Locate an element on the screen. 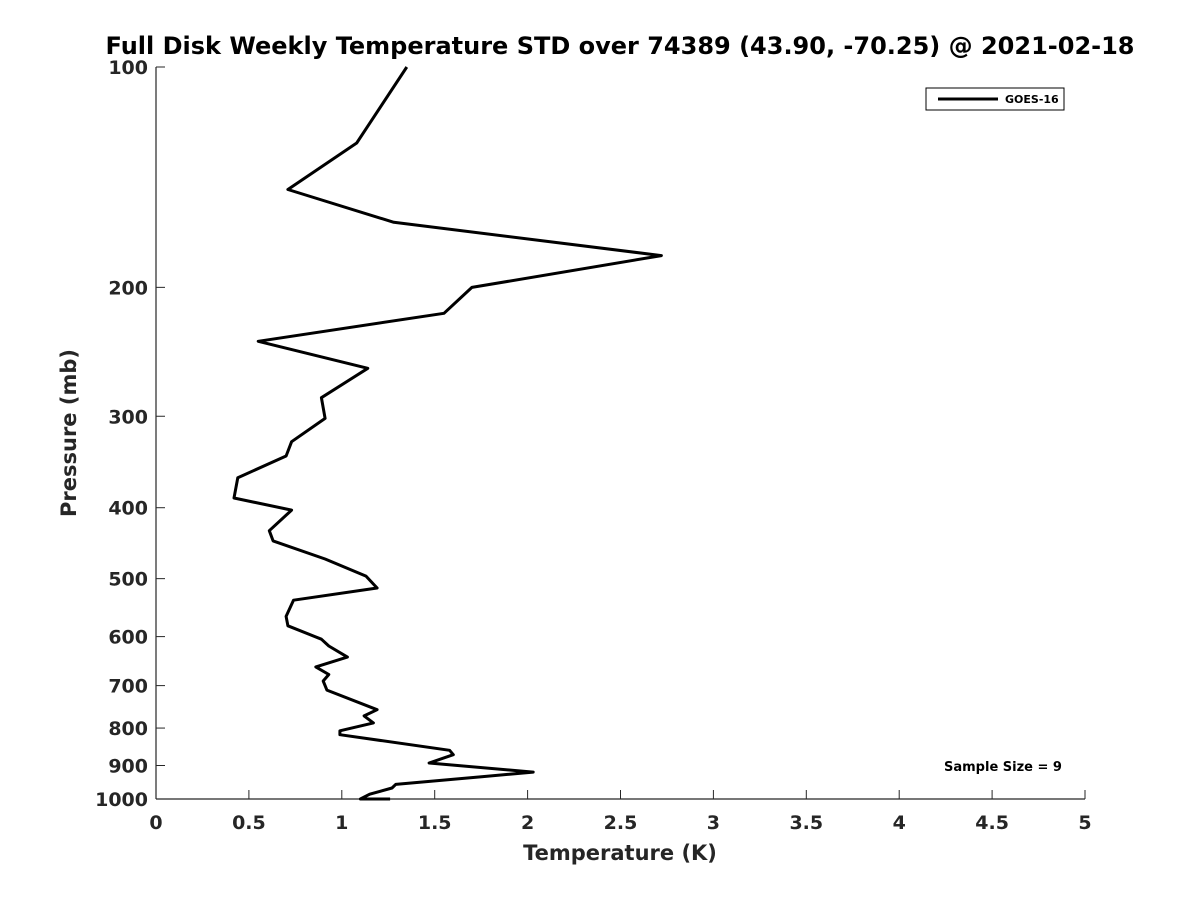  x-tick-label: 4 is located at coordinates (899, 823).